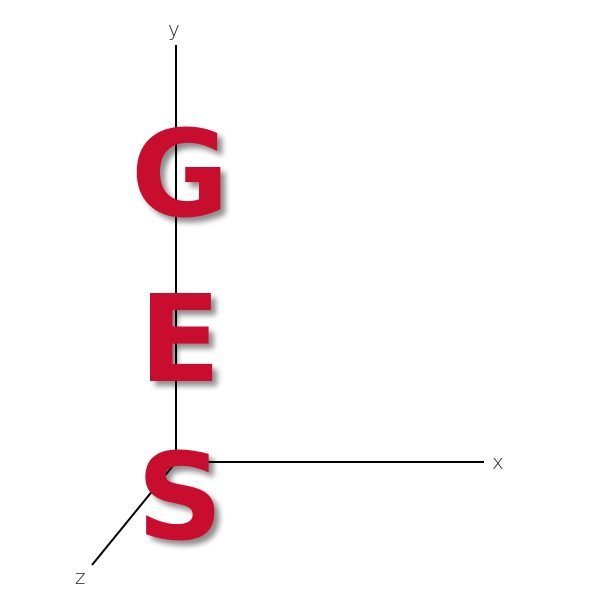  I want to click on z-axis-line, so click(134, 513).